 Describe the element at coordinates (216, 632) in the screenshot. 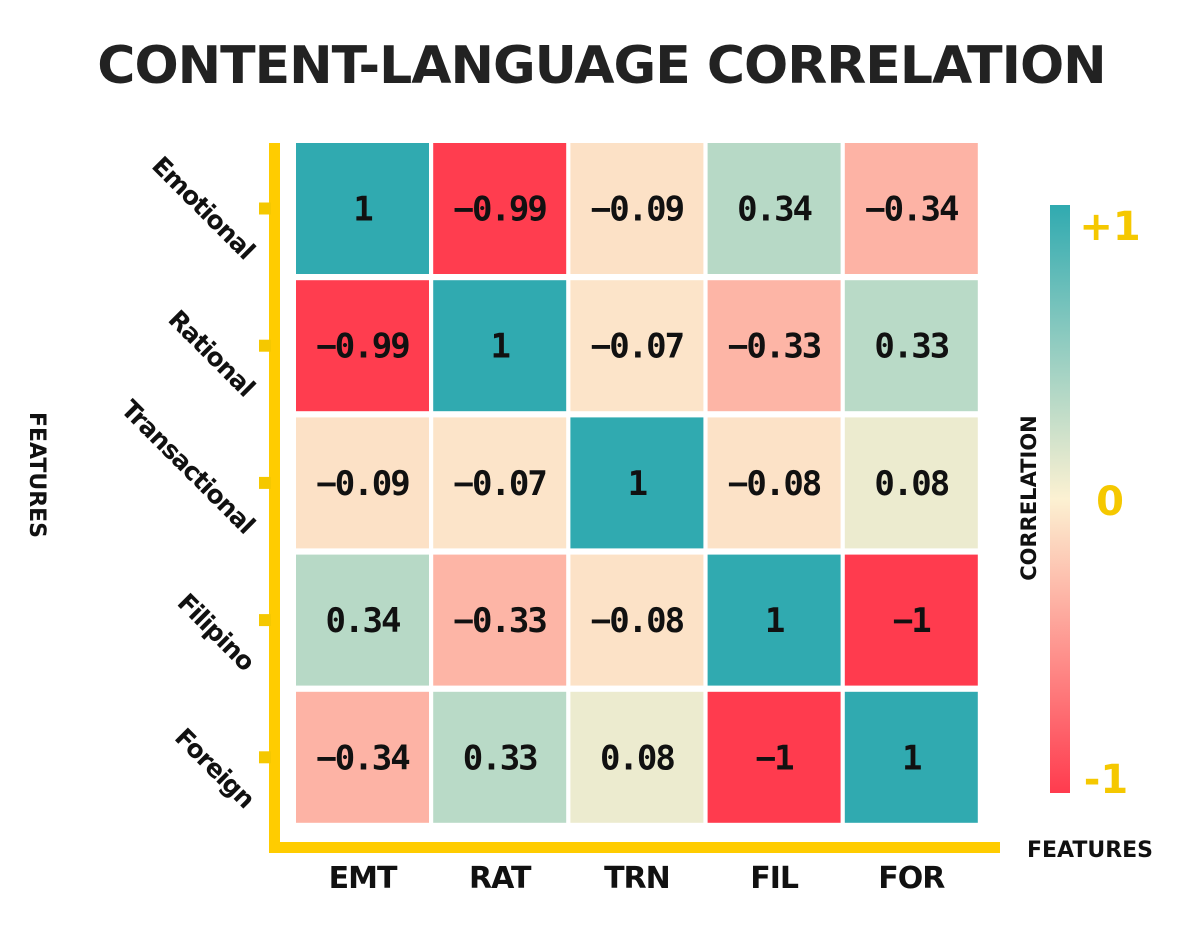

I see `y-tick-label: Filipino` at that location.